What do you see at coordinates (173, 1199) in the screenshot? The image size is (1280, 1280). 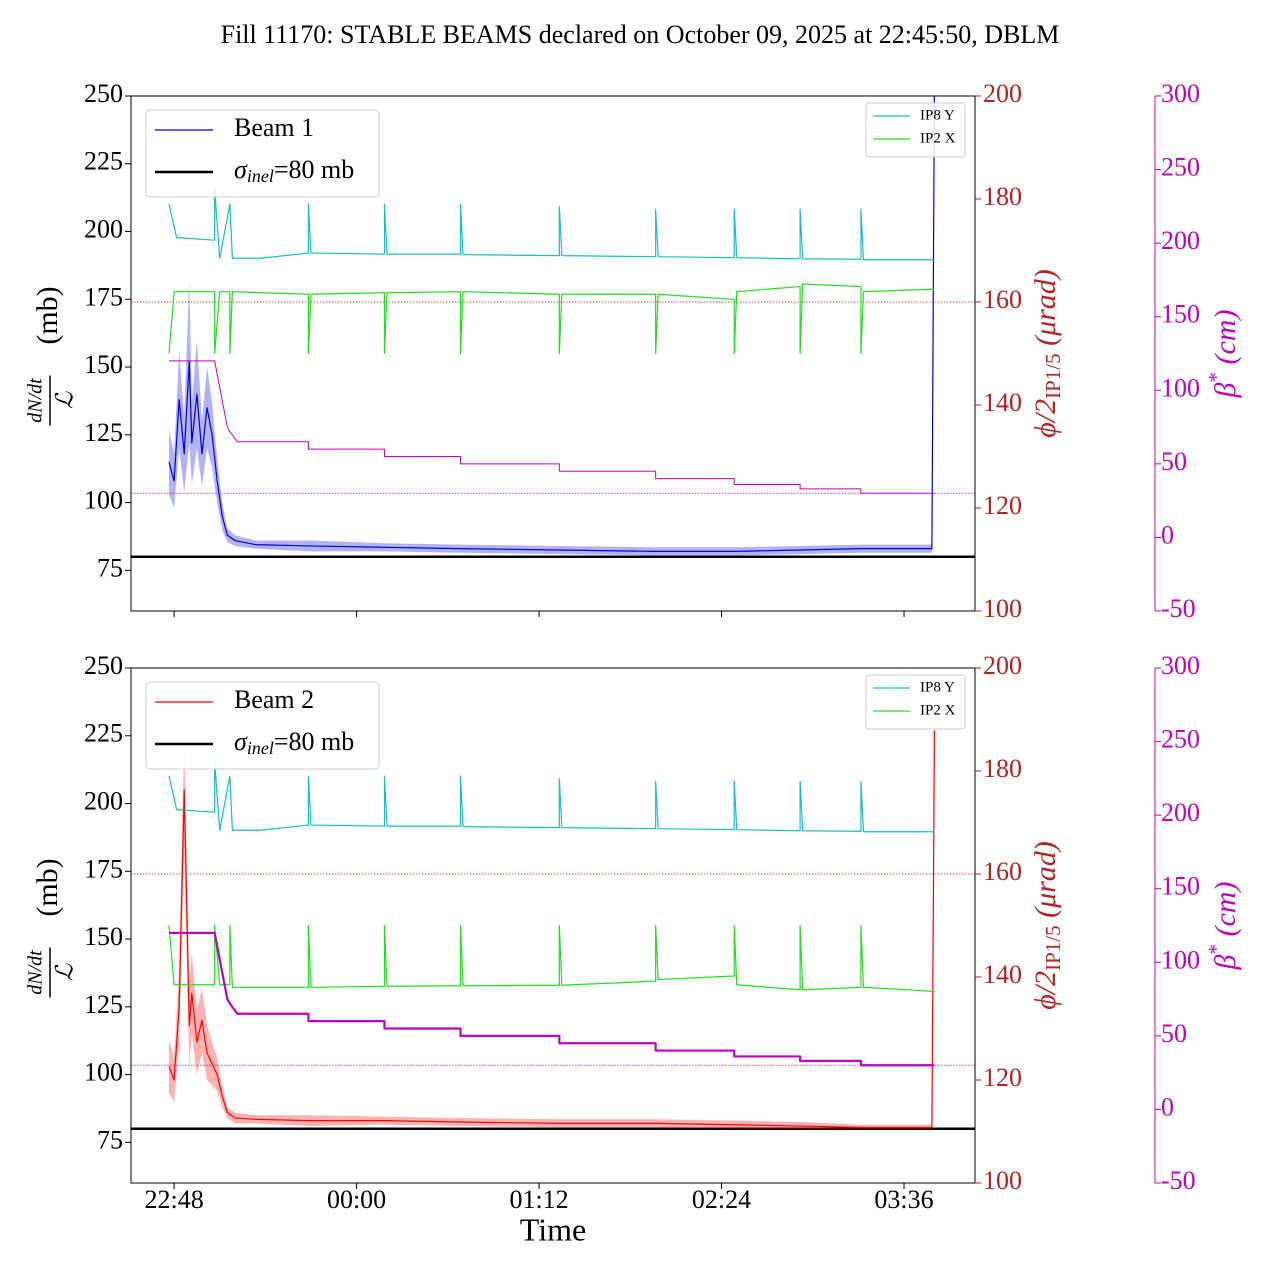 I see `x-tick-label: 22:48` at bounding box center [173, 1199].